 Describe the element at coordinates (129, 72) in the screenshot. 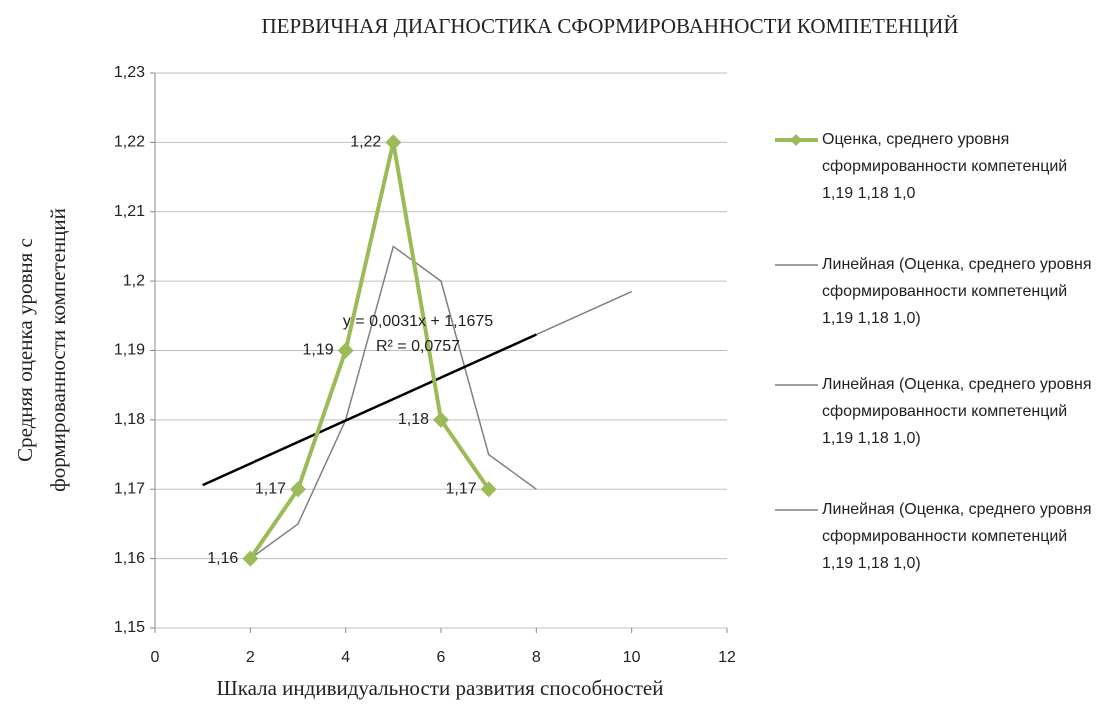

I see `y-tick-label: 1,23` at that location.